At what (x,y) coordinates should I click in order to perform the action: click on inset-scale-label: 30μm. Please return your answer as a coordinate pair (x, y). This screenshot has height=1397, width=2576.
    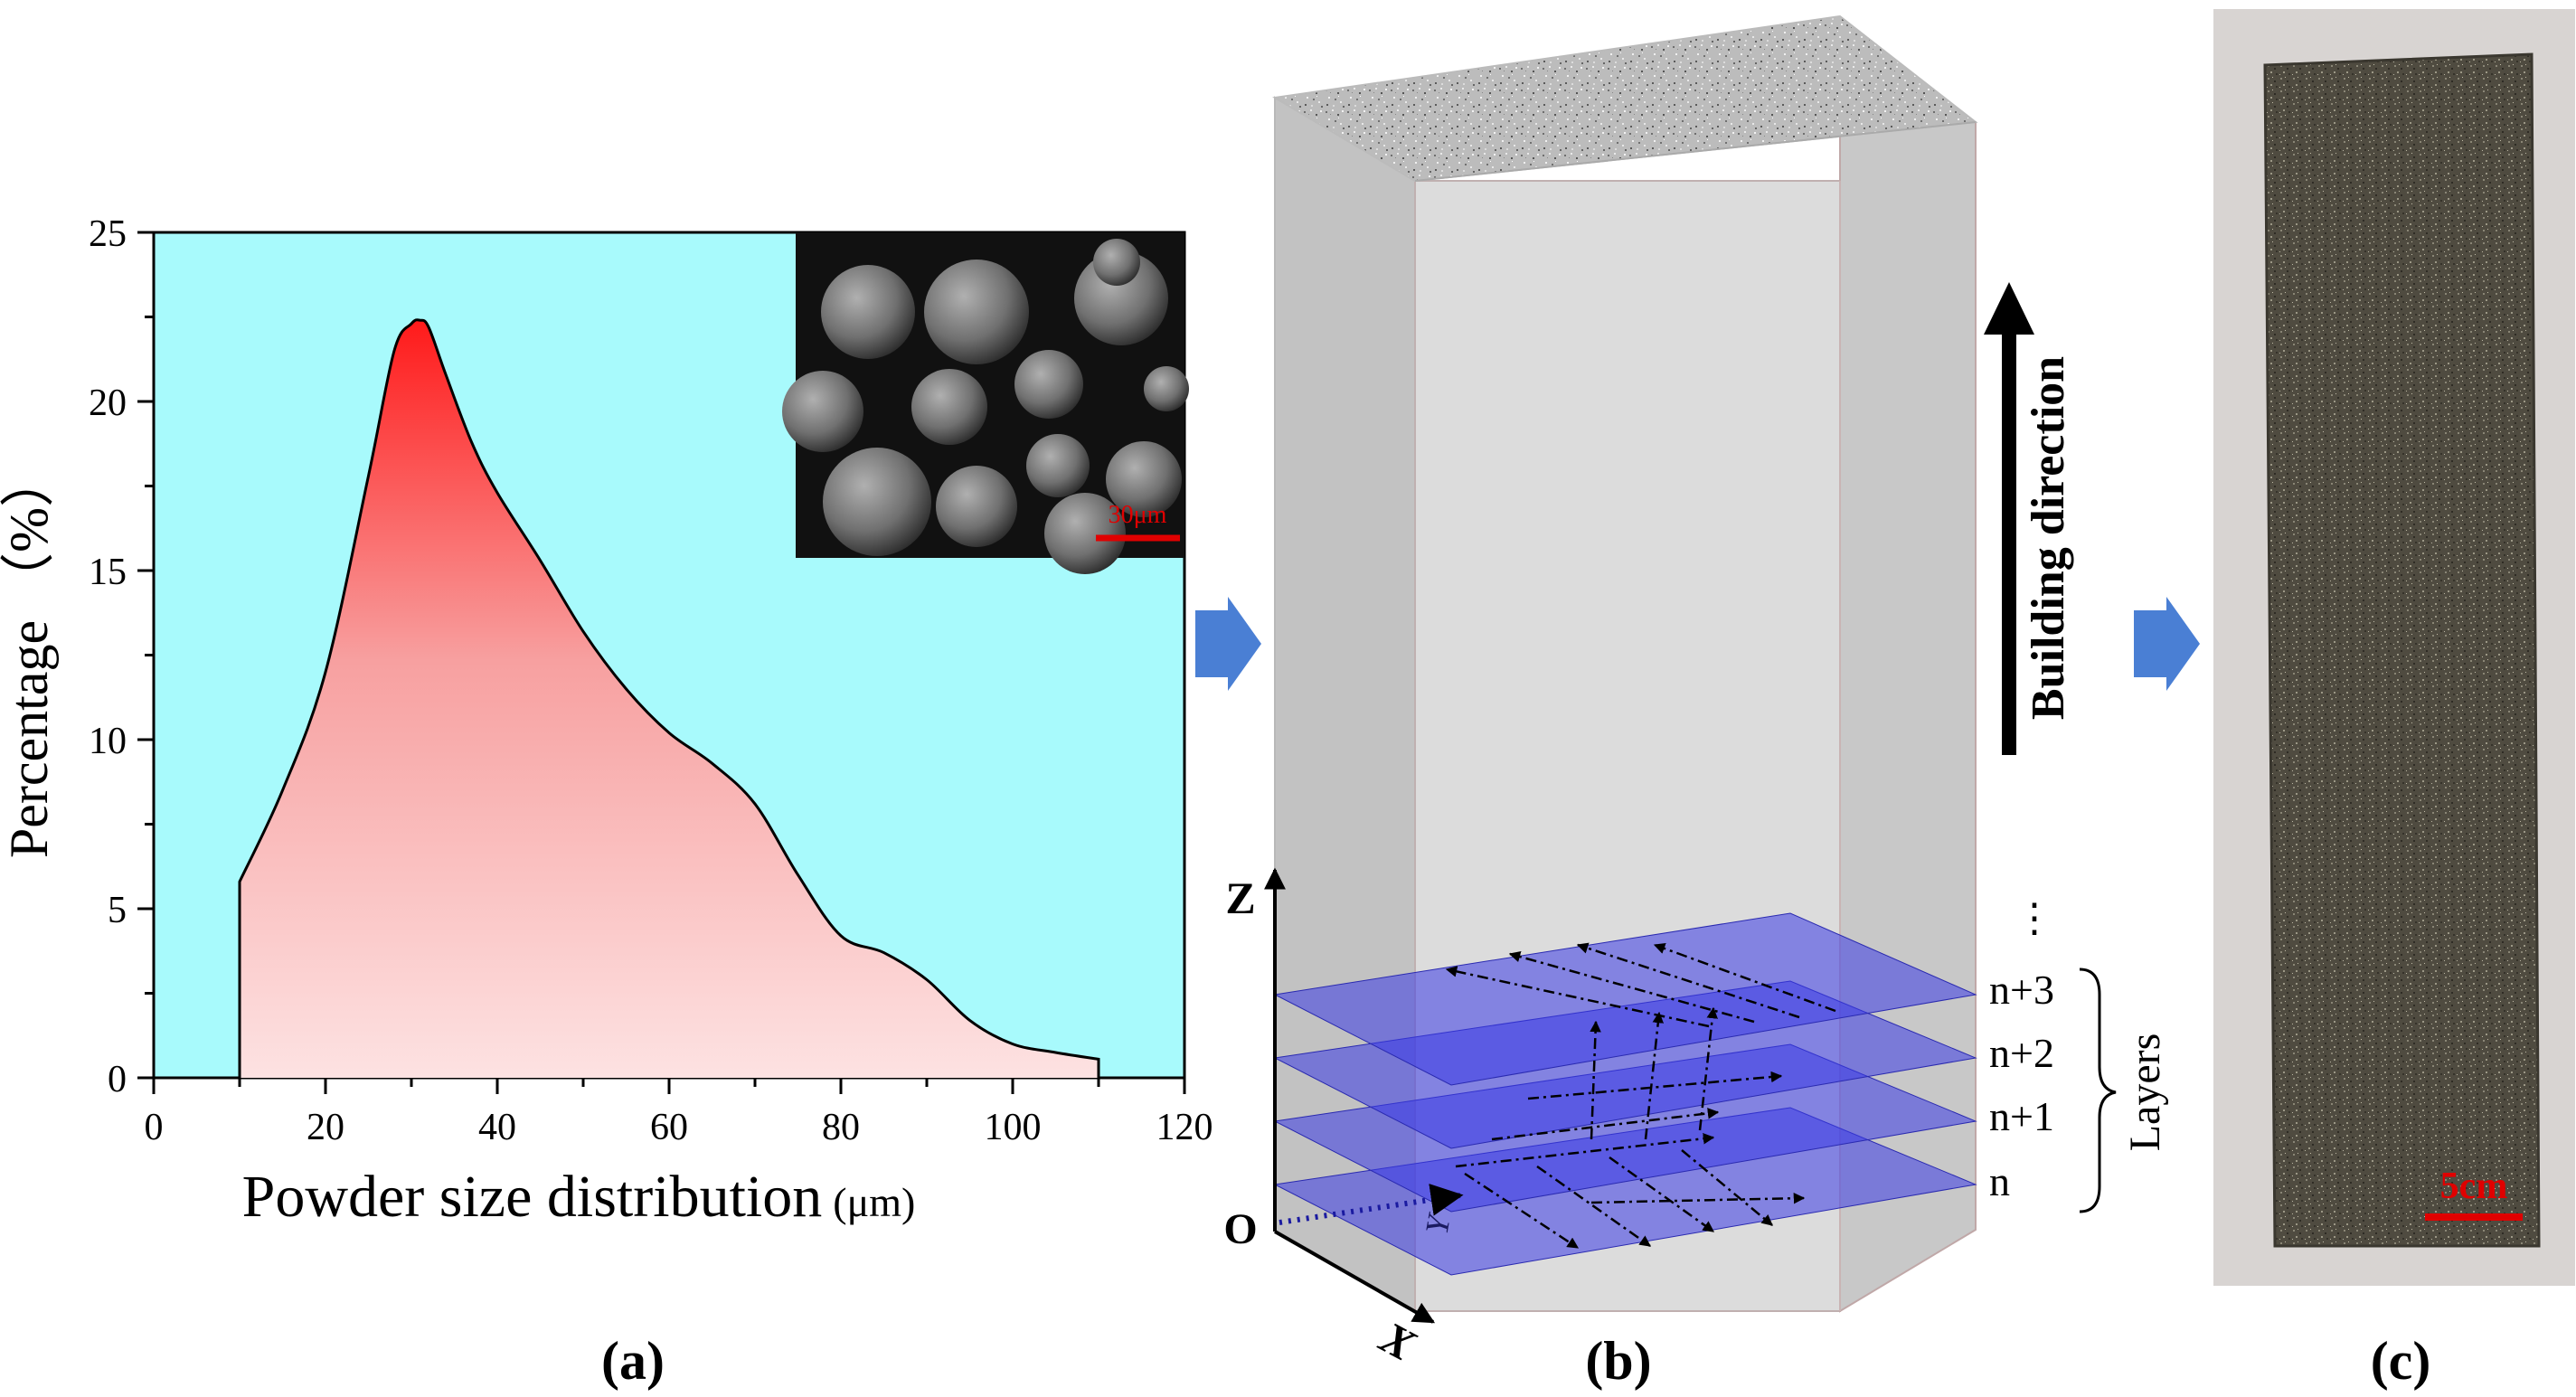
    Looking at the image, I should click on (1138, 515).